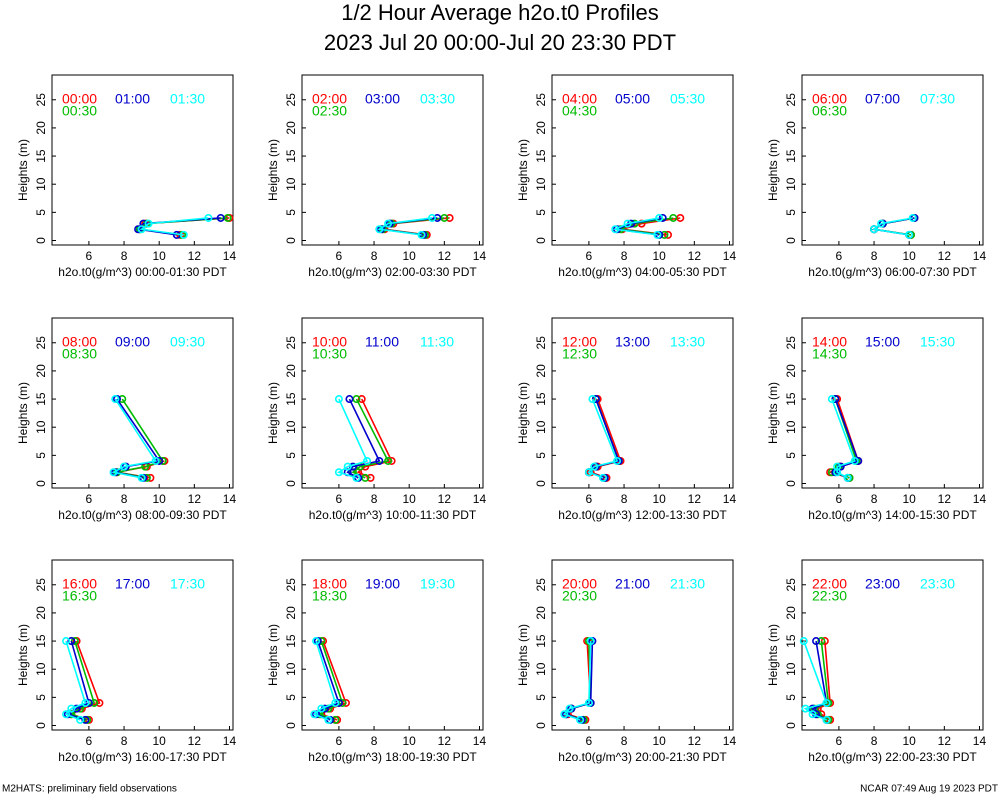 Image resolution: width=1000 pixels, height=805 pixels. I want to click on legend-entry: 06:30, so click(829, 111).